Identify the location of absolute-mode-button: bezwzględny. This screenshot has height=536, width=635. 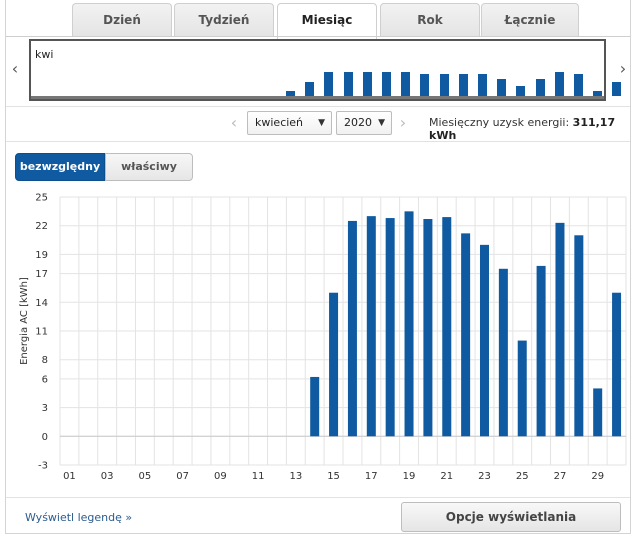
(60, 167).